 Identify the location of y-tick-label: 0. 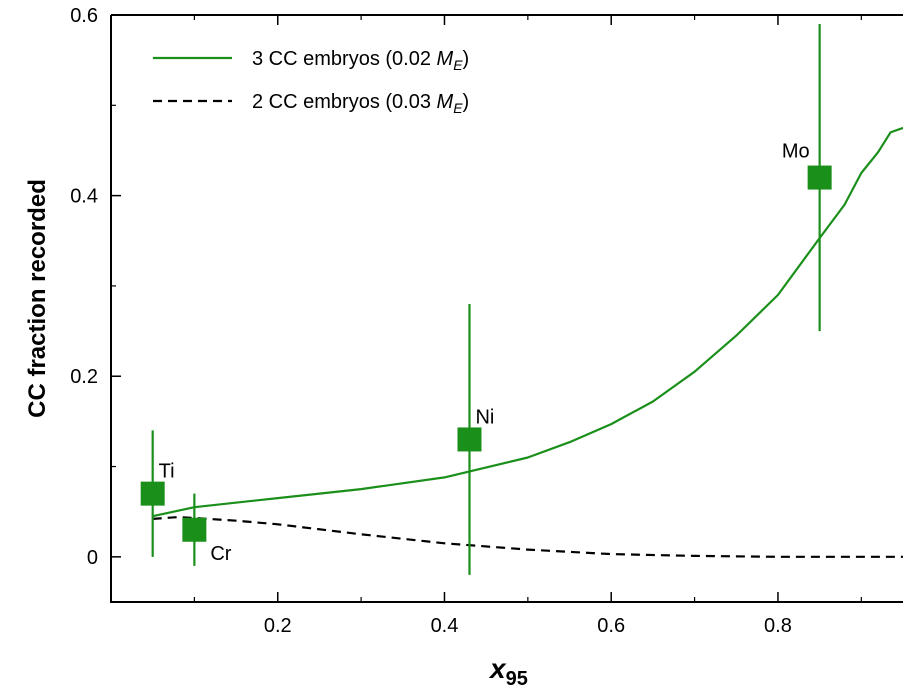
(92, 558).